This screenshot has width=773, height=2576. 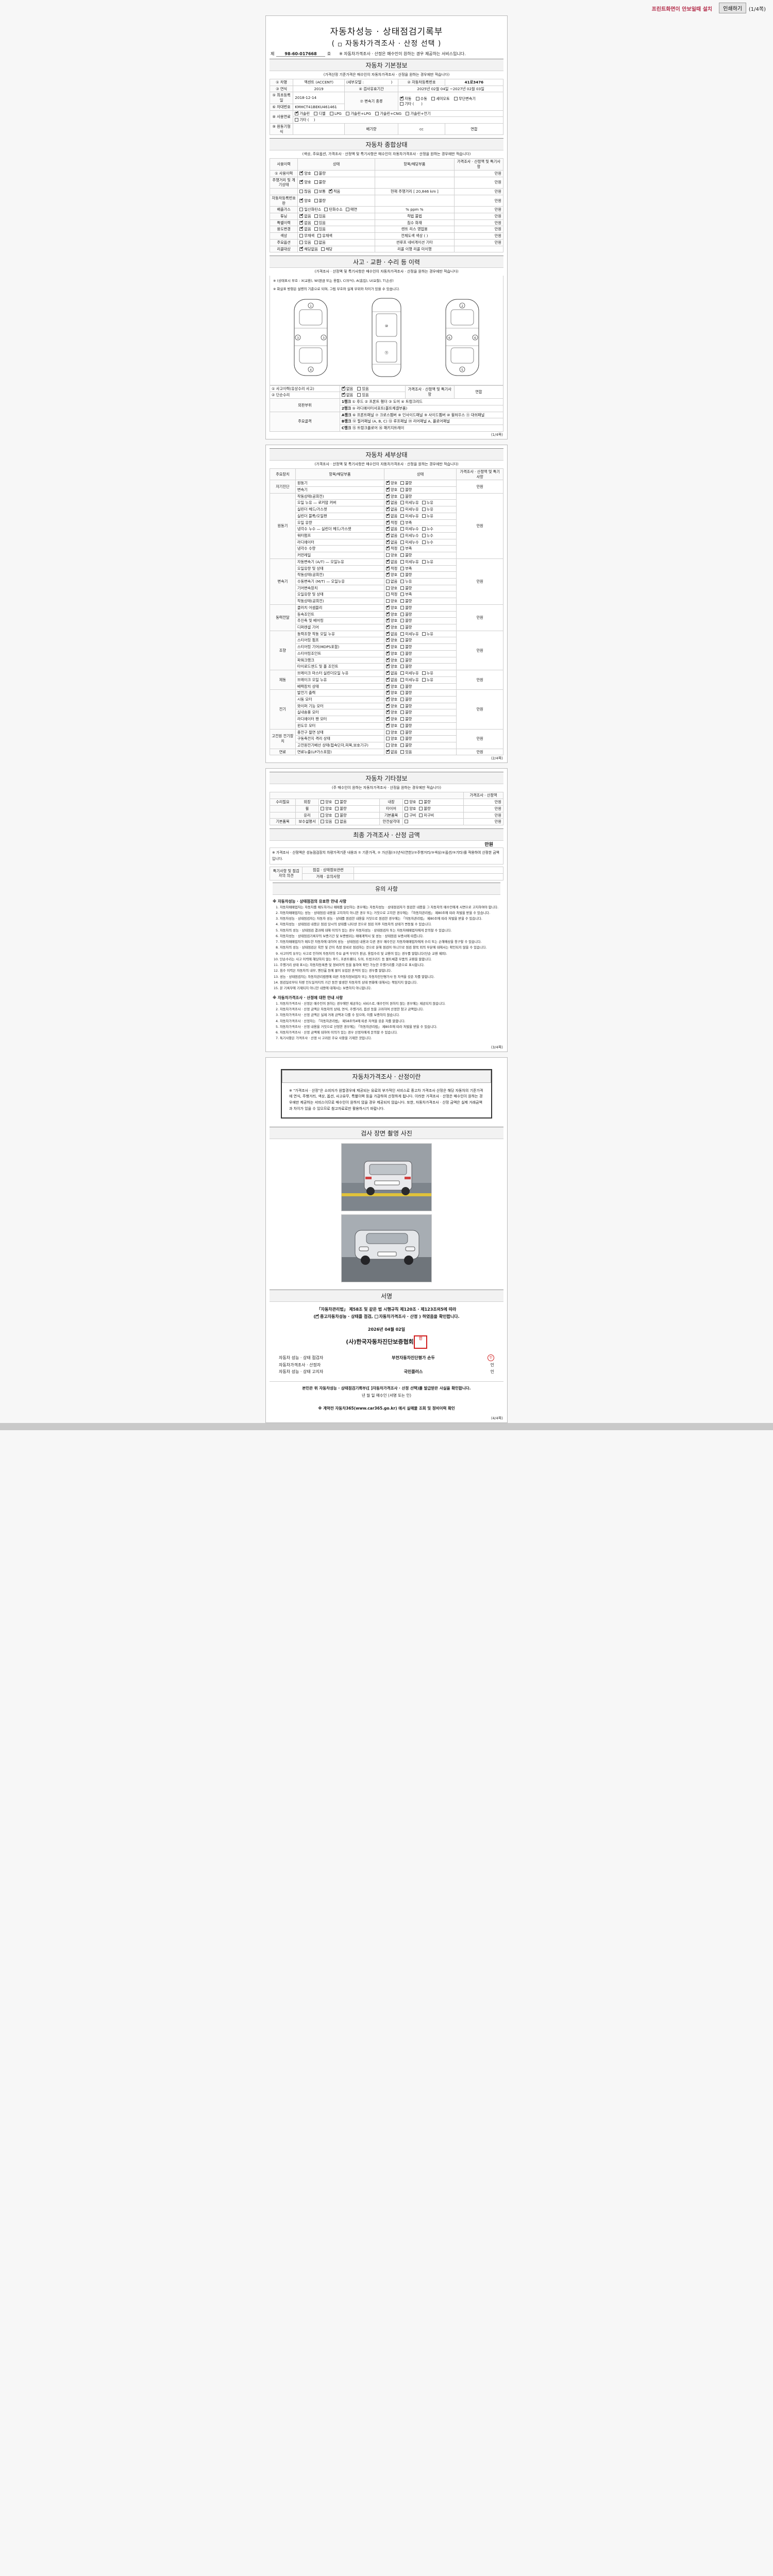 What do you see at coordinates (305, 120) in the screenshot?
I see `fuel-opt-etc: 기타 ( )` at bounding box center [305, 120].